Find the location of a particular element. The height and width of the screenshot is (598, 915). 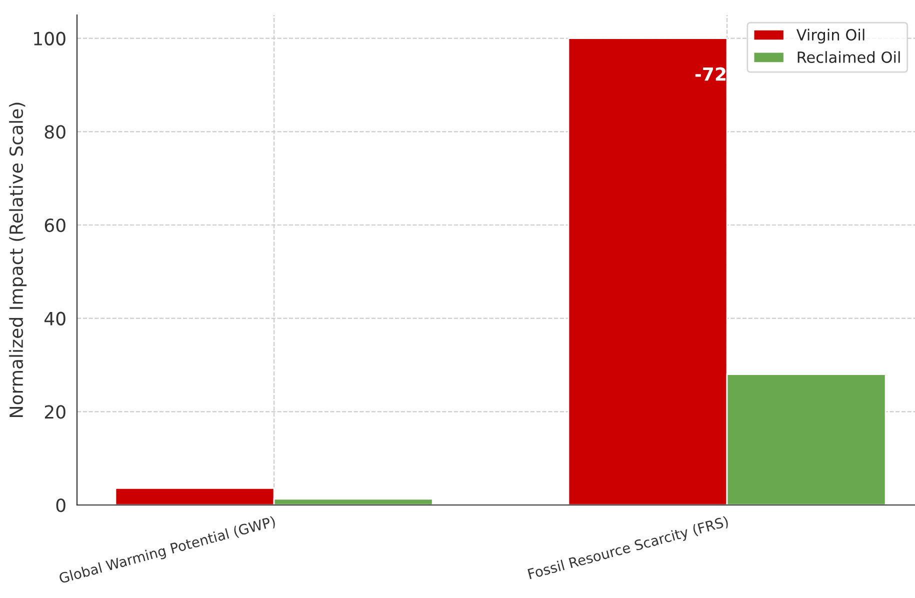

y-tick-label: 80 is located at coordinates (55, 132).